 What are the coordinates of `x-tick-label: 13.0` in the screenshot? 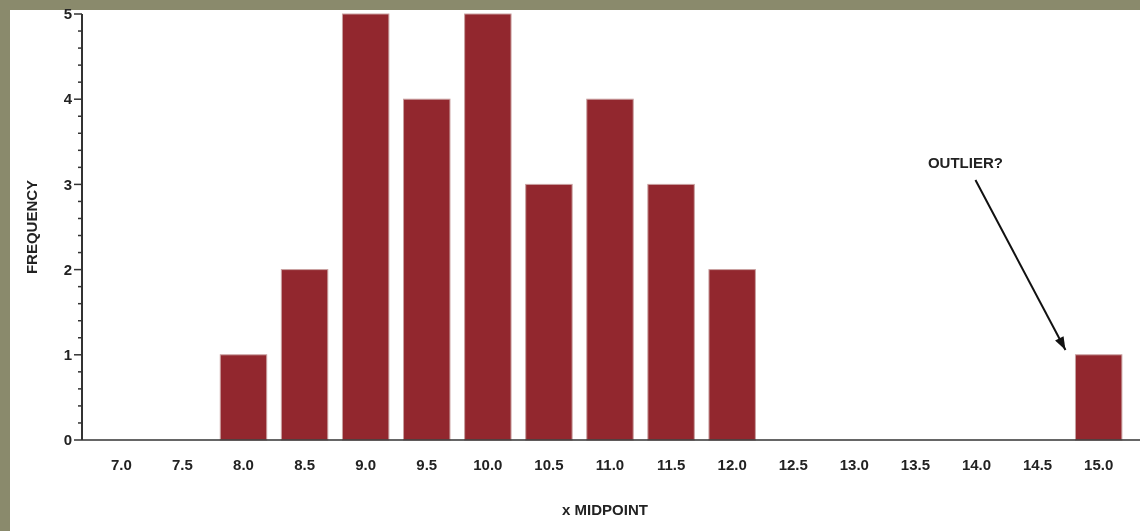 It's located at (854, 464).